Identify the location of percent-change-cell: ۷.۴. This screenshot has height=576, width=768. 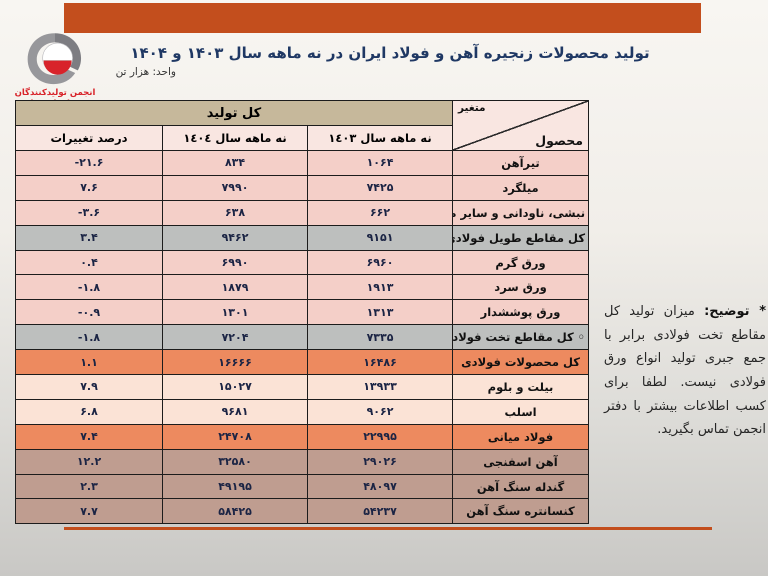
(89, 436).